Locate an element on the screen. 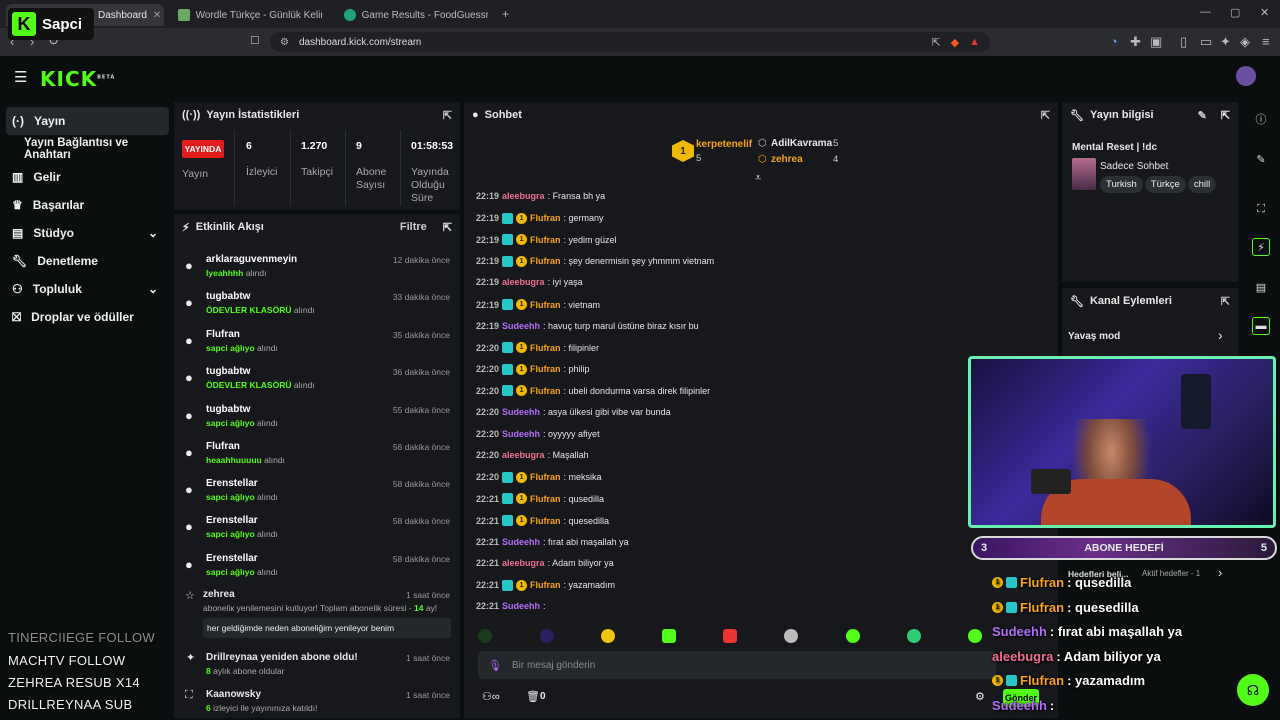  extensions-icon: ✚ is located at coordinates (1135, 41).